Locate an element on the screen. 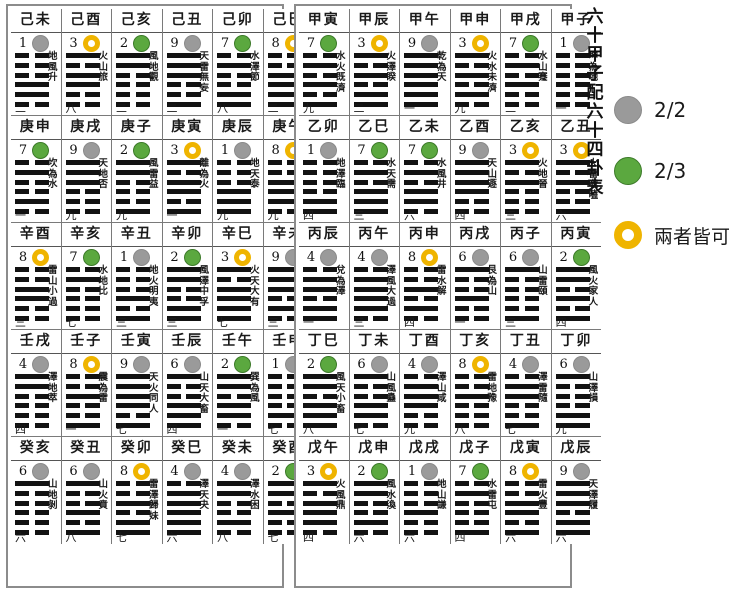  hexagram-name: 山澤損 is located at coordinates (594, 388).